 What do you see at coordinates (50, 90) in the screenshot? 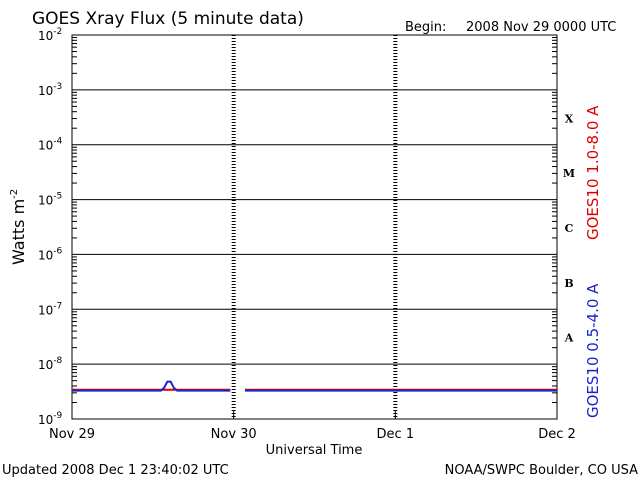
I see `y-tick-label: 10⁻³` at bounding box center [50, 90].